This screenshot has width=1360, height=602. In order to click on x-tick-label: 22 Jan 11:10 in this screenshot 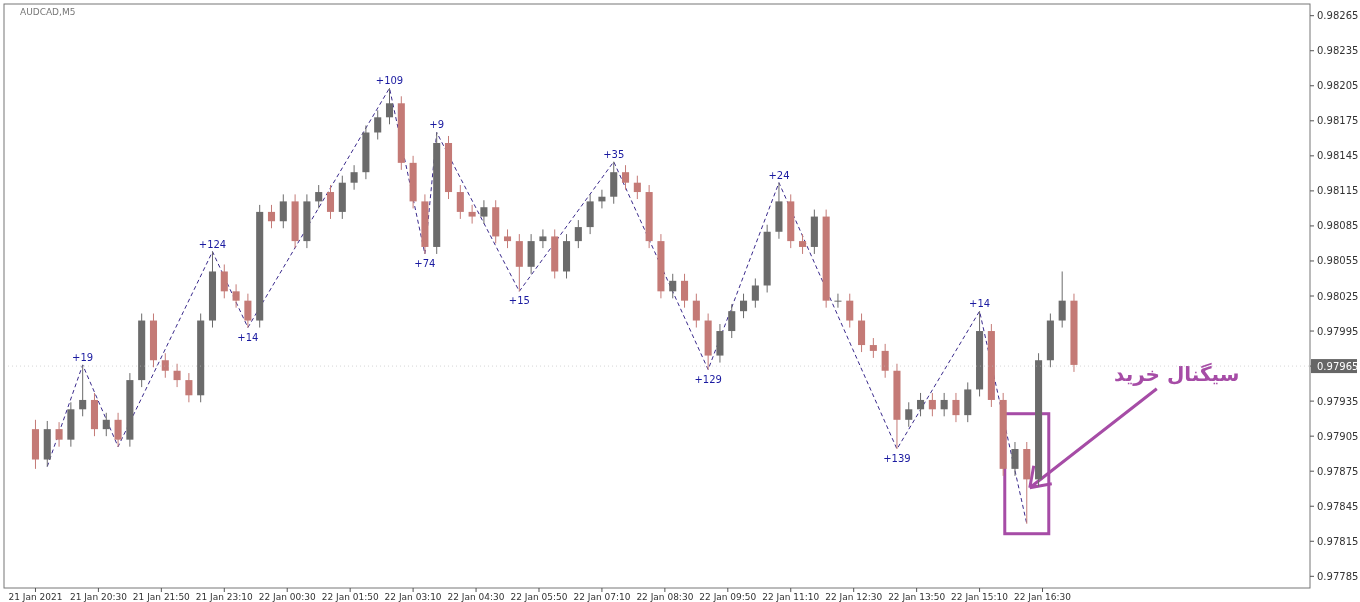, I will do `click(791, 597)`.